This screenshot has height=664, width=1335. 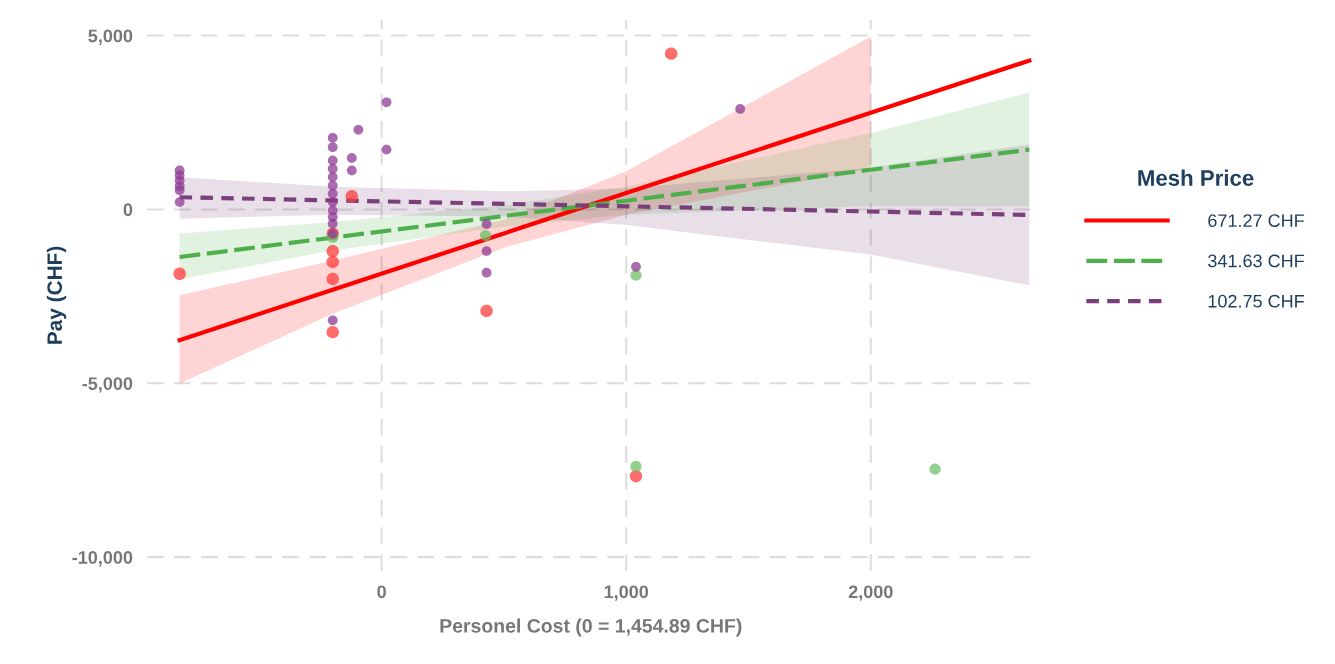 What do you see at coordinates (381, 592) in the screenshot?
I see `x-tick-label: 0` at bounding box center [381, 592].